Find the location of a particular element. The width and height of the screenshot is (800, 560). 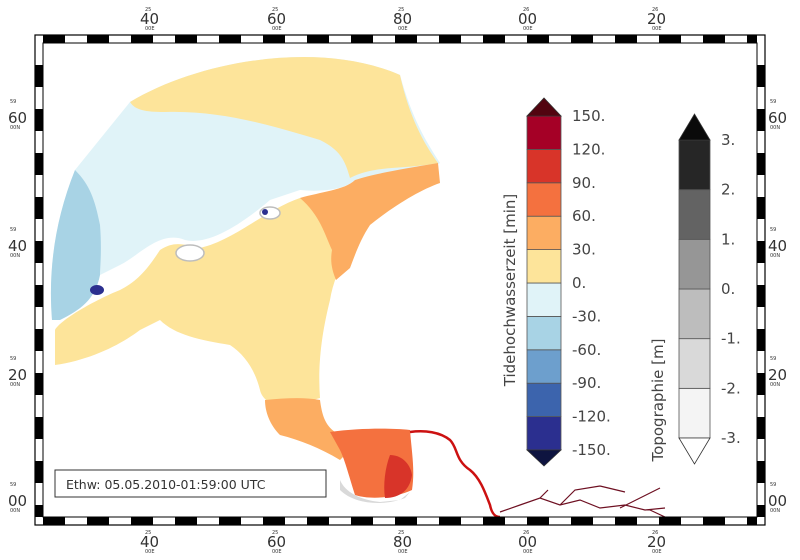

central-gulf-area is located at coordinates (210, 300).